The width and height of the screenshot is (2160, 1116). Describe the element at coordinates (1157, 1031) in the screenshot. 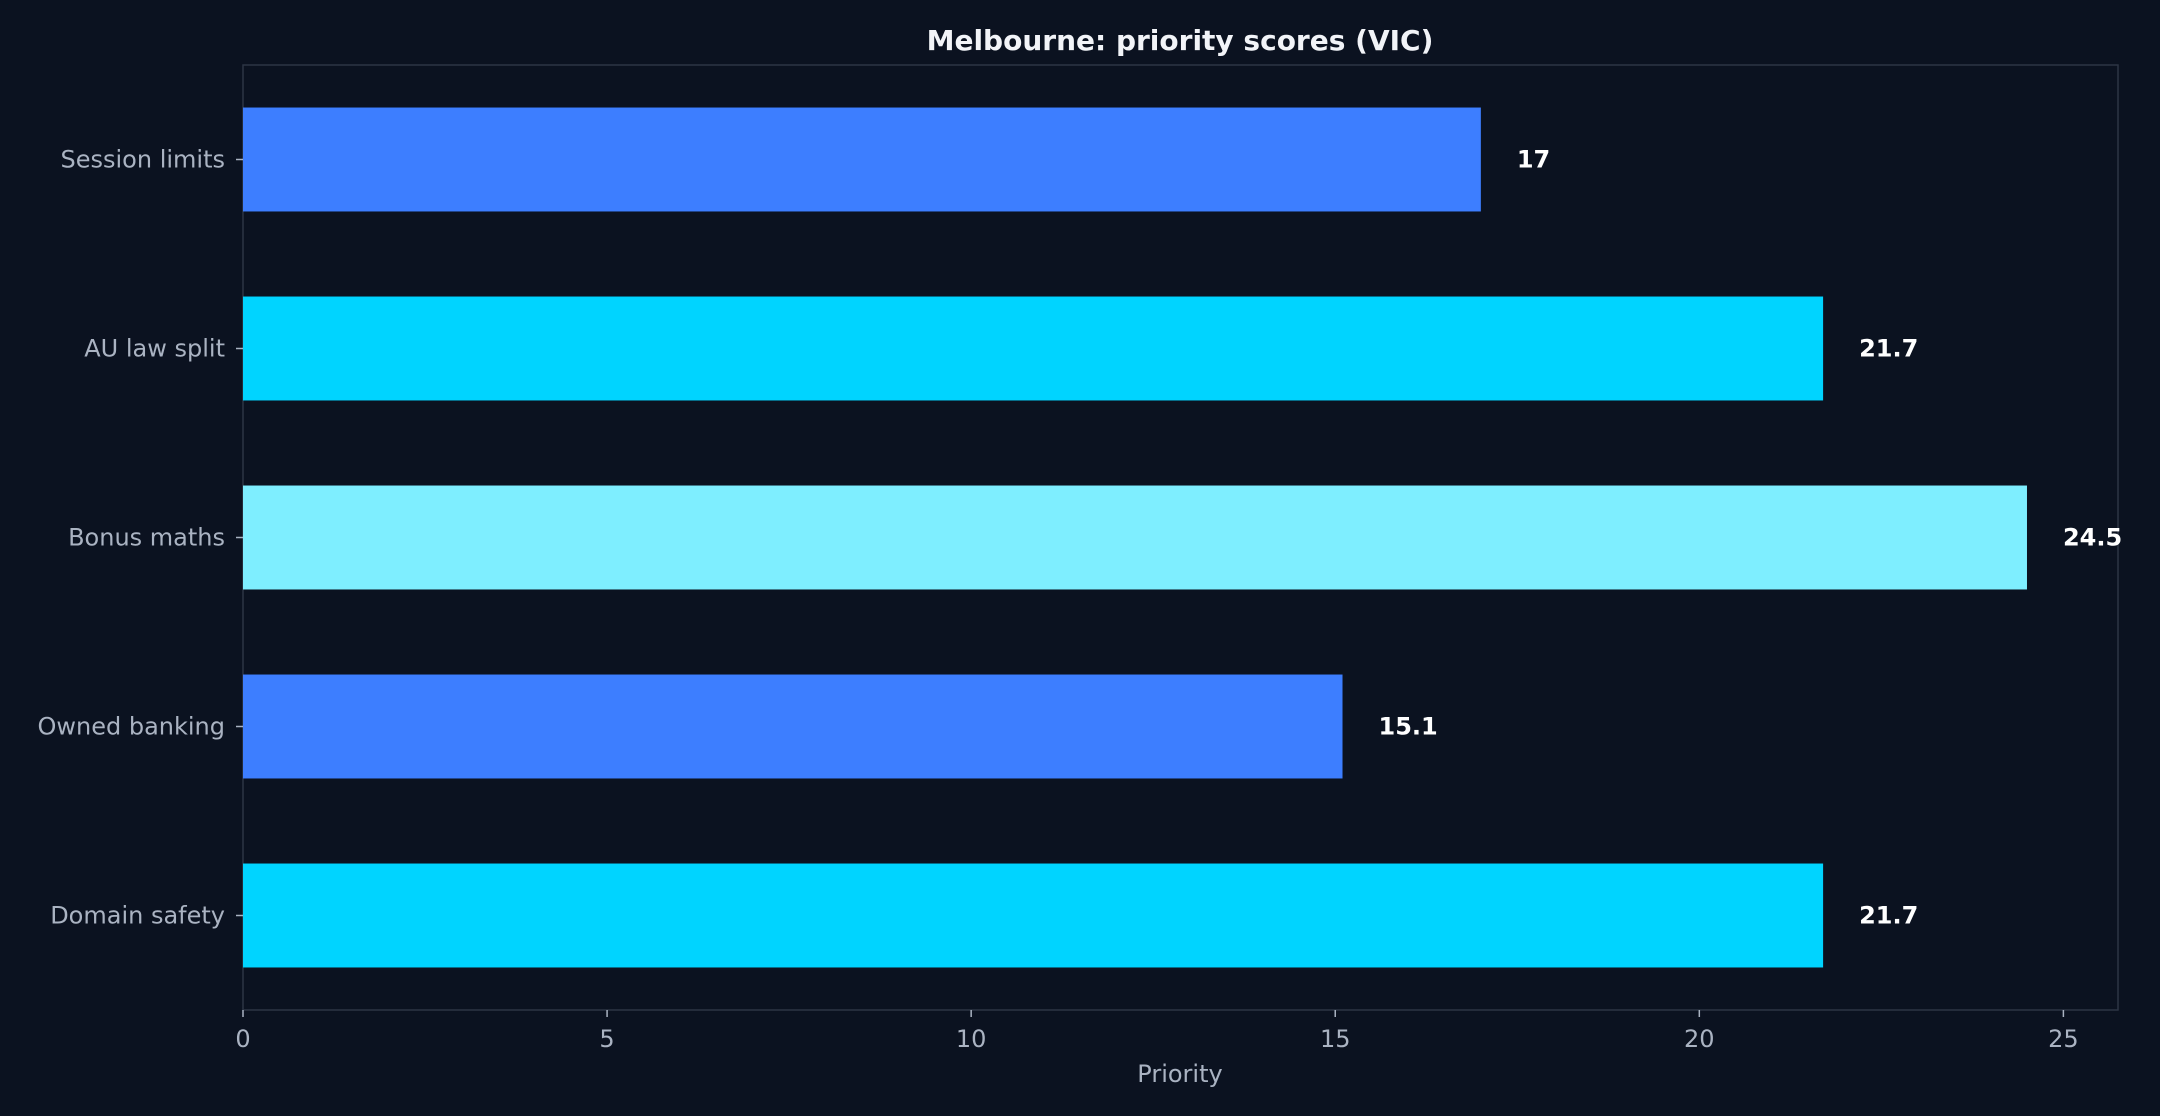

I see `x-axis: 0 5 10 15 20 25` at that location.